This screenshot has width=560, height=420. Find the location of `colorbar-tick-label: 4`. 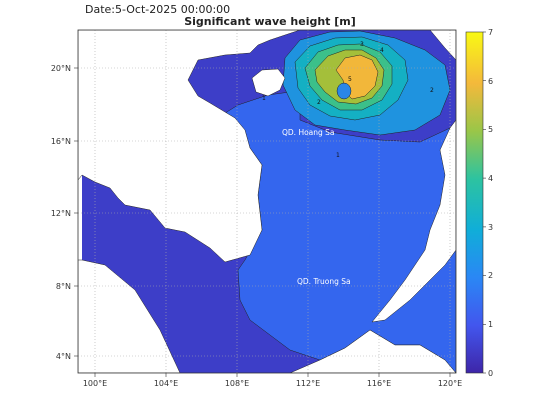

colorbar-tick-label: 4 is located at coordinates (490, 178).